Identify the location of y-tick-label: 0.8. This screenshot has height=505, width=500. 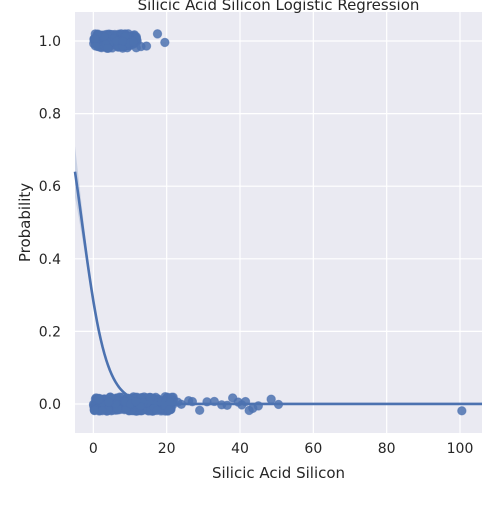
(50, 115).